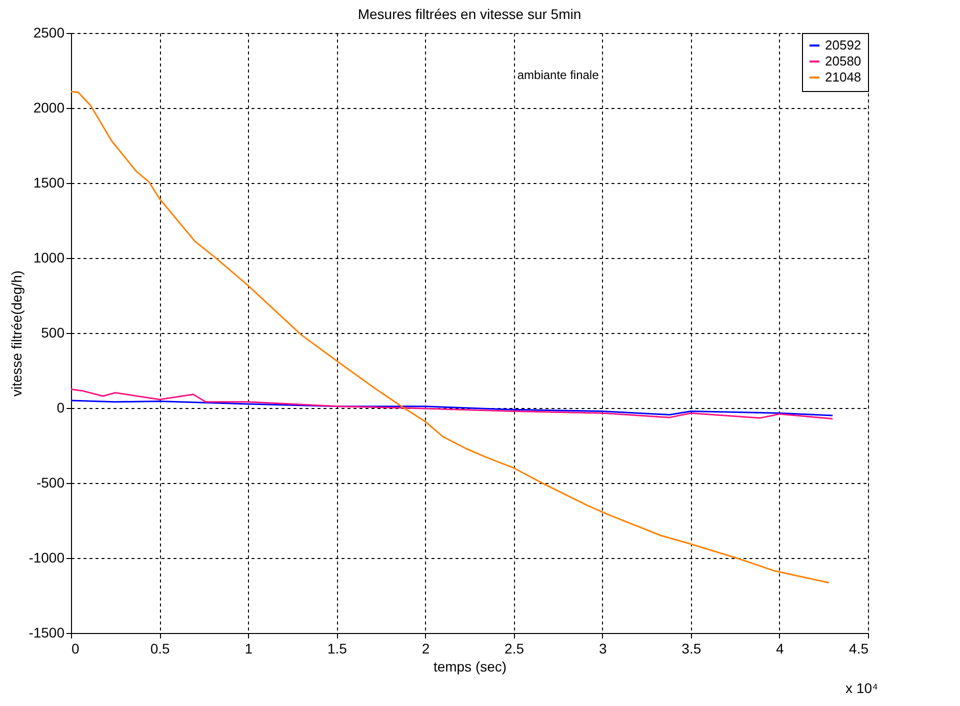  What do you see at coordinates (50, 482) in the screenshot?
I see `y-tick-label: -500` at bounding box center [50, 482].